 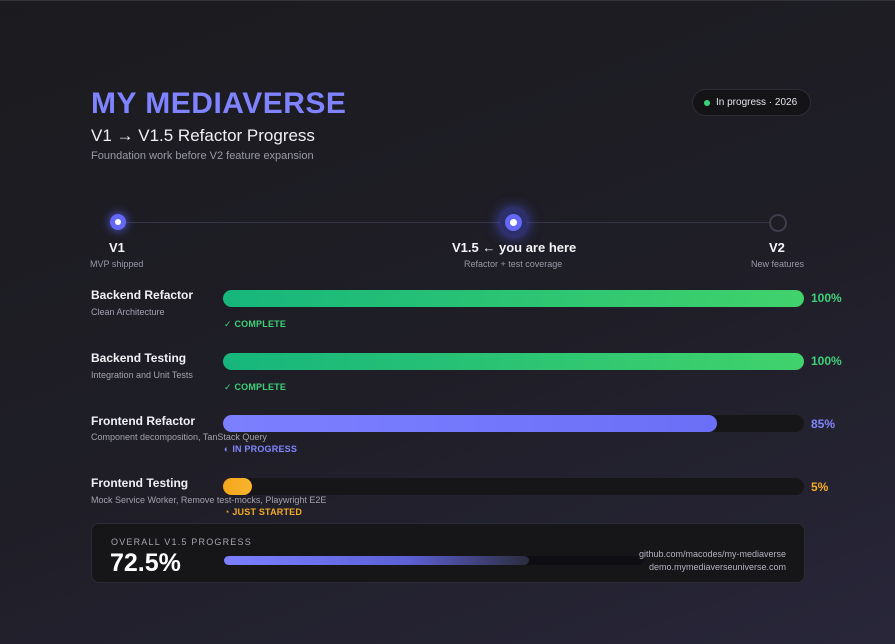 I want to click on milestone-v2-label: V2, so click(x=777, y=247).